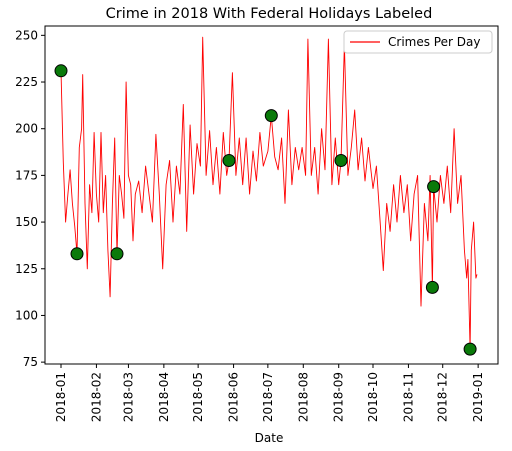 The image size is (512, 451). Describe the element at coordinates (373, 397) in the screenshot. I see `x-tick-label-9: 2018-10` at that location.